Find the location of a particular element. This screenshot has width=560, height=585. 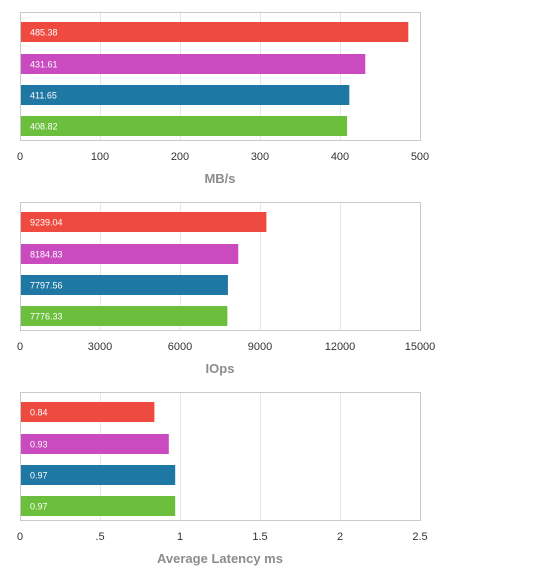

x-axis-title: Average Latency ms is located at coordinates (220, 558).